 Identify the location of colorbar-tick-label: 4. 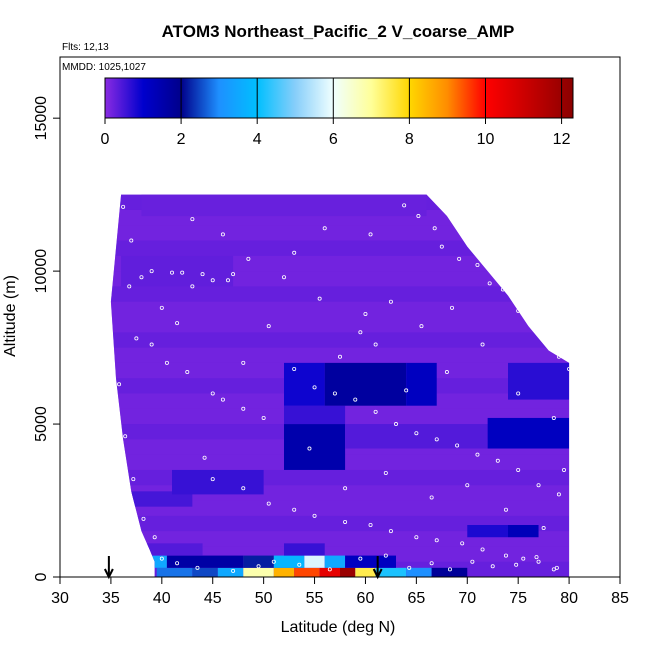
(257, 139).